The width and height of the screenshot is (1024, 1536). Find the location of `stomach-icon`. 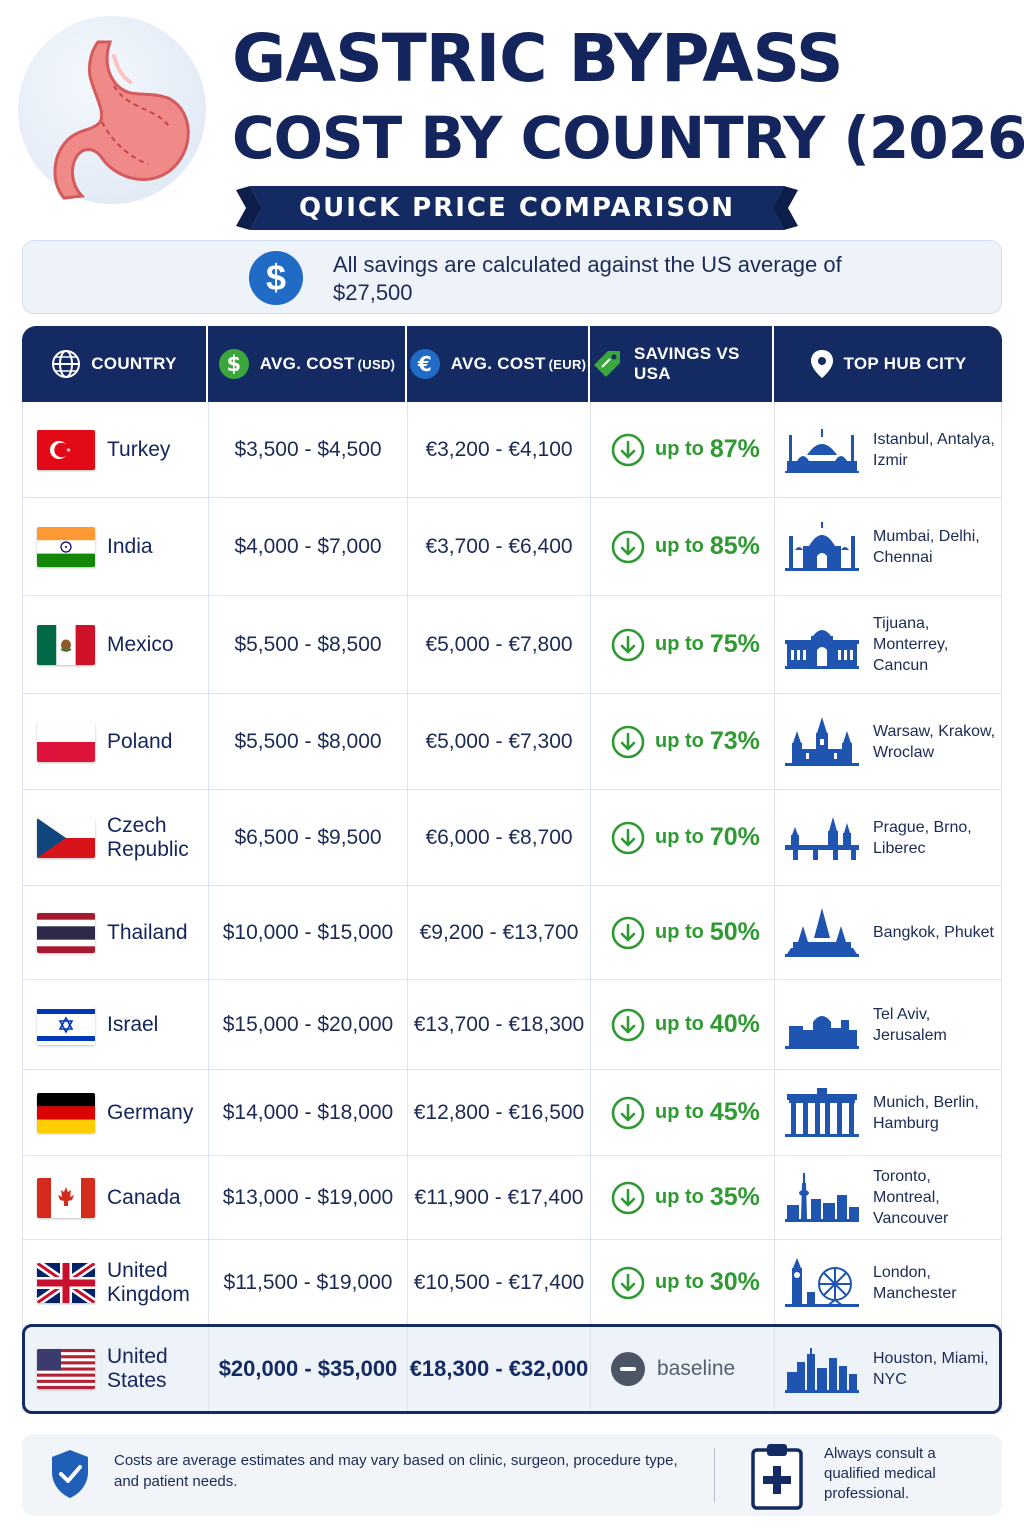

stomach-icon is located at coordinates (112, 110).